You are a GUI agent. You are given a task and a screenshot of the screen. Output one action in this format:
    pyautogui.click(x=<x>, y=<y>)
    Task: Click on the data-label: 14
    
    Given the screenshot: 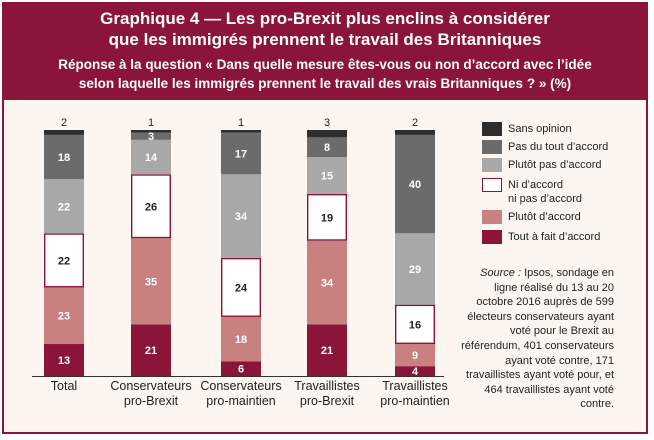 What is the action you would take?
    pyautogui.click(x=151, y=158)
    